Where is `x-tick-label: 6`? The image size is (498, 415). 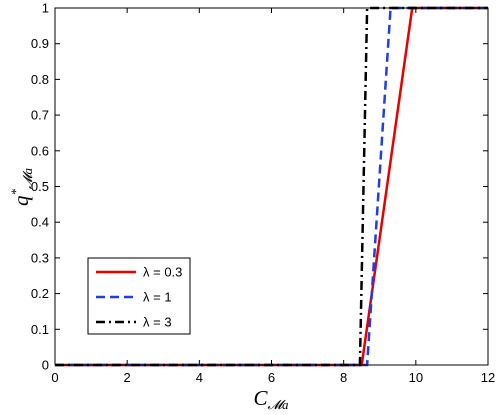 x-tick-label: 6 is located at coordinates (271, 377).